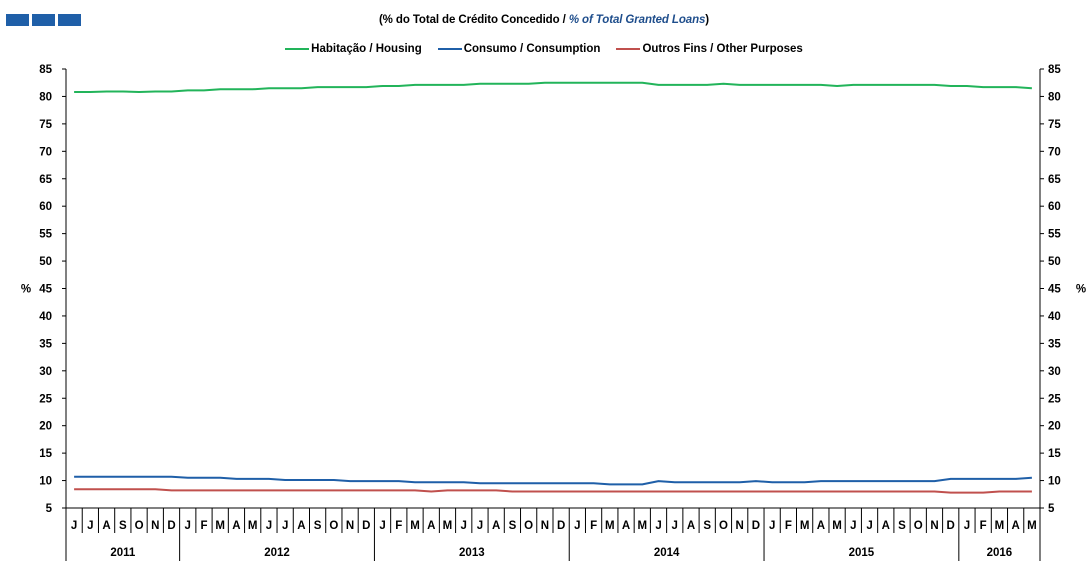  What do you see at coordinates (1054, 482) in the screenshot?
I see `y-tick-label-right: 10` at bounding box center [1054, 482].